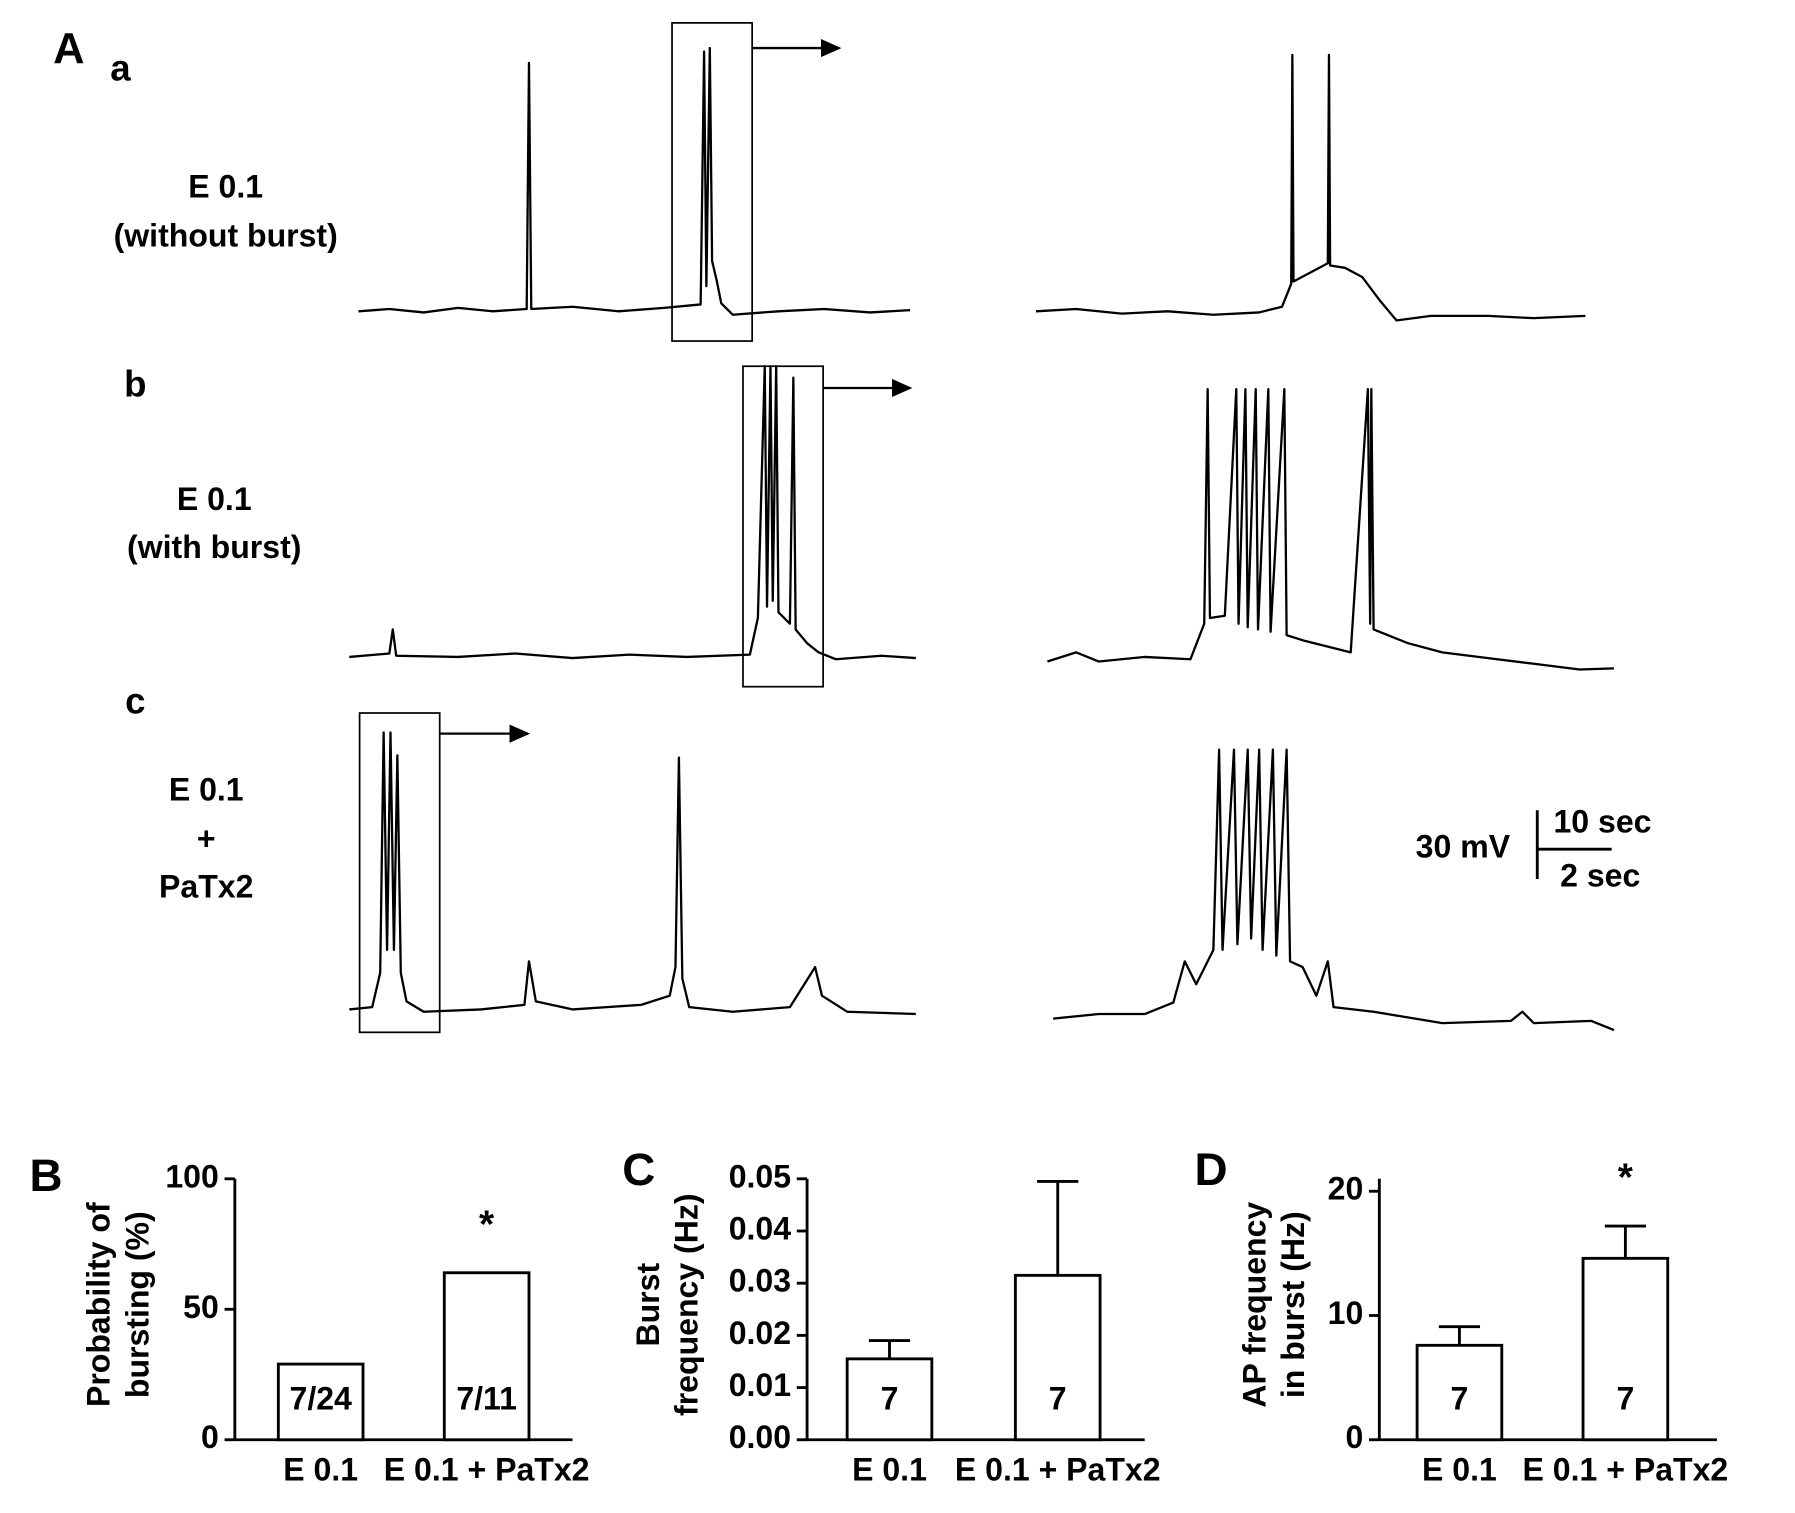  What do you see at coordinates (120, 68) in the screenshot?
I see `row-label: a` at bounding box center [120, 68].